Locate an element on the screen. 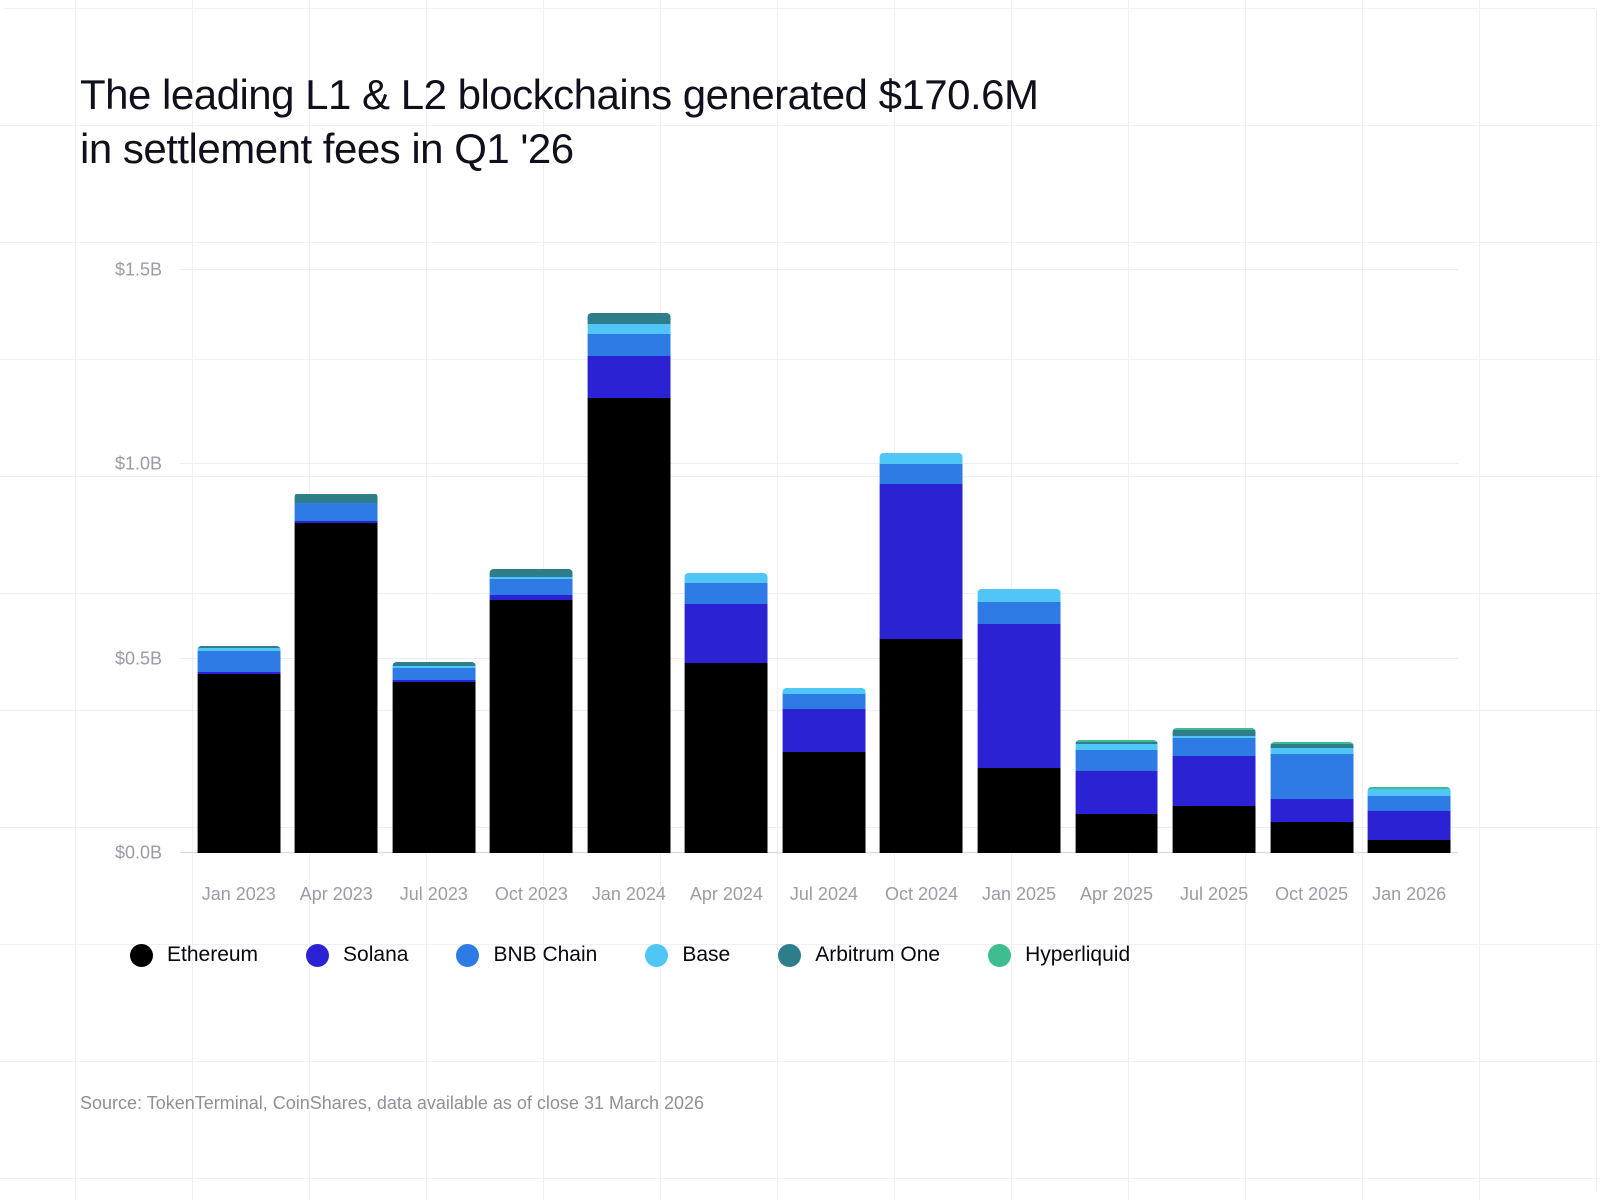 This screenshot has width=1600, height=1200. stacked-bar-jan-2025 is located at coordinates (1019, 720).